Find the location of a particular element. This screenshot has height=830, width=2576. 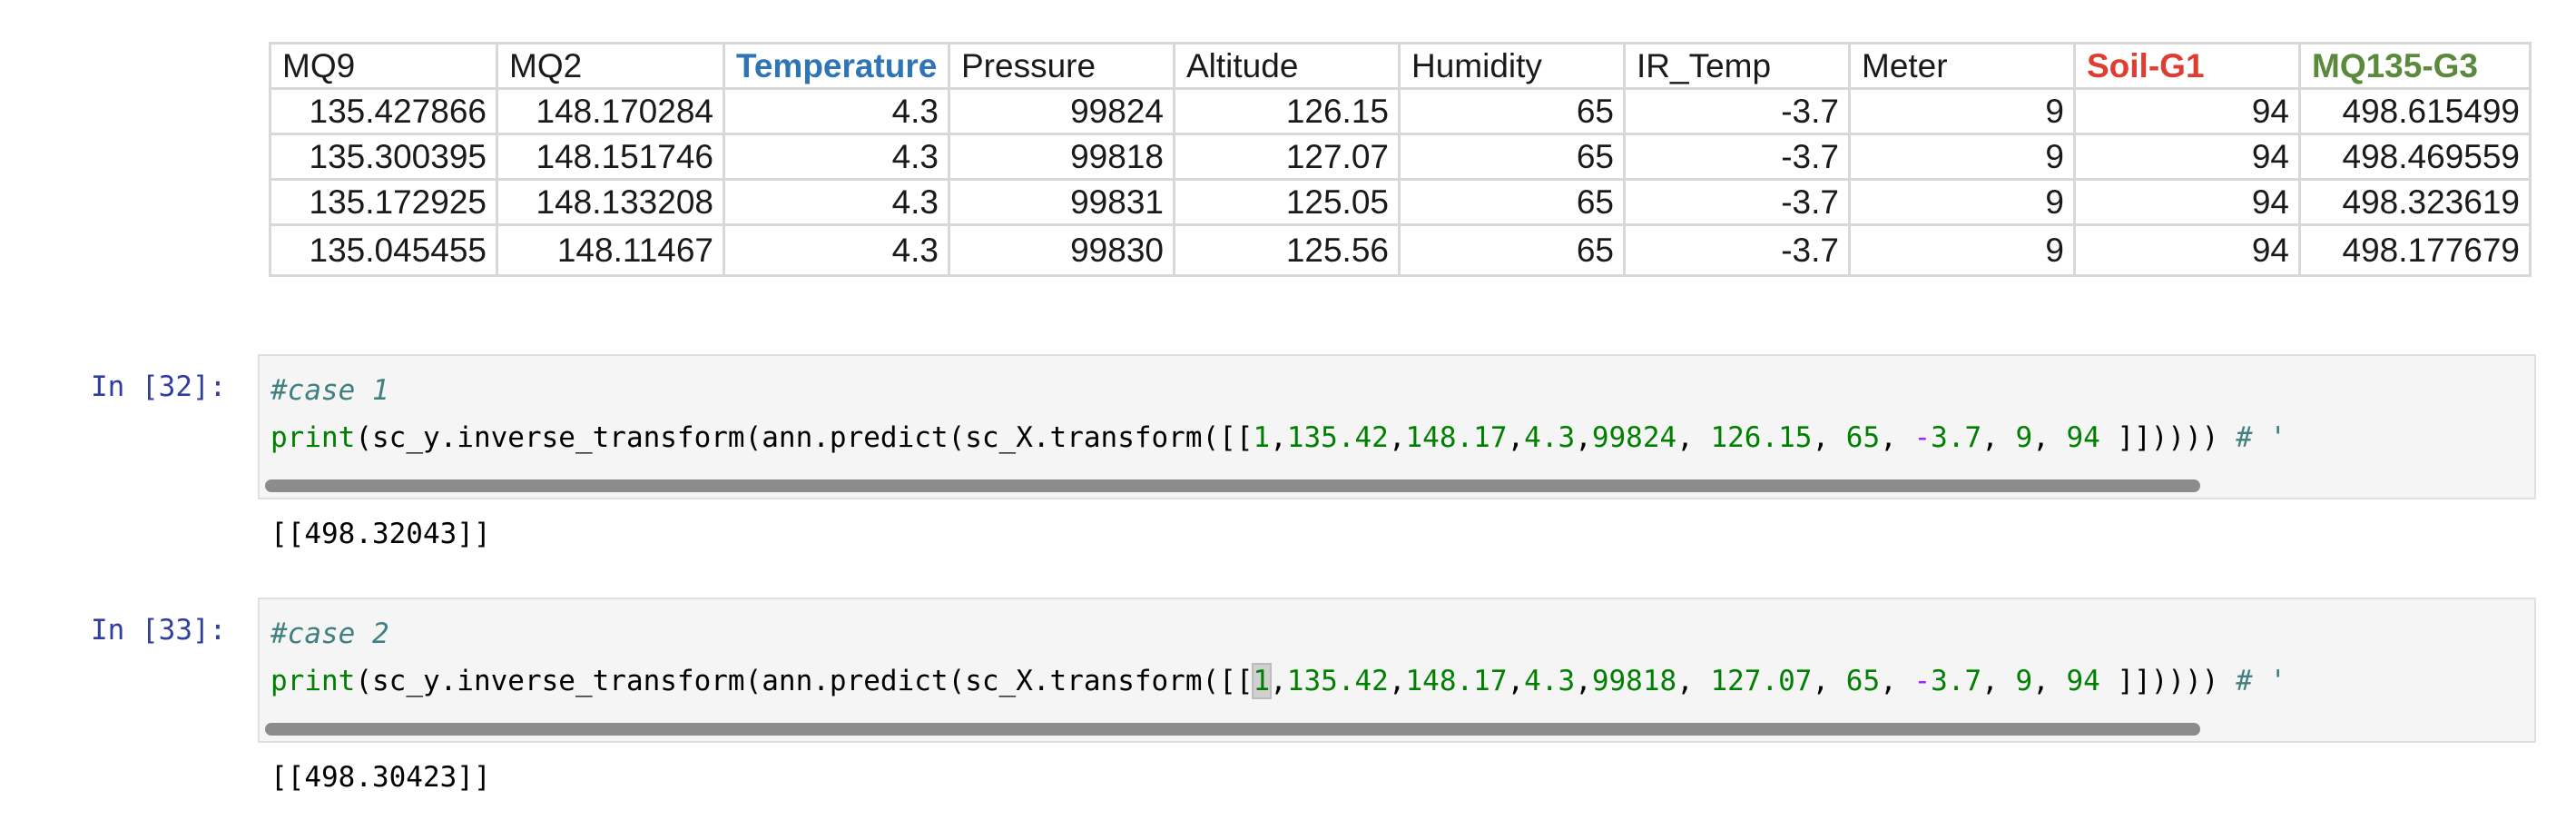

cell-output: [[498.30423]] is located at coordinates (380, 777).